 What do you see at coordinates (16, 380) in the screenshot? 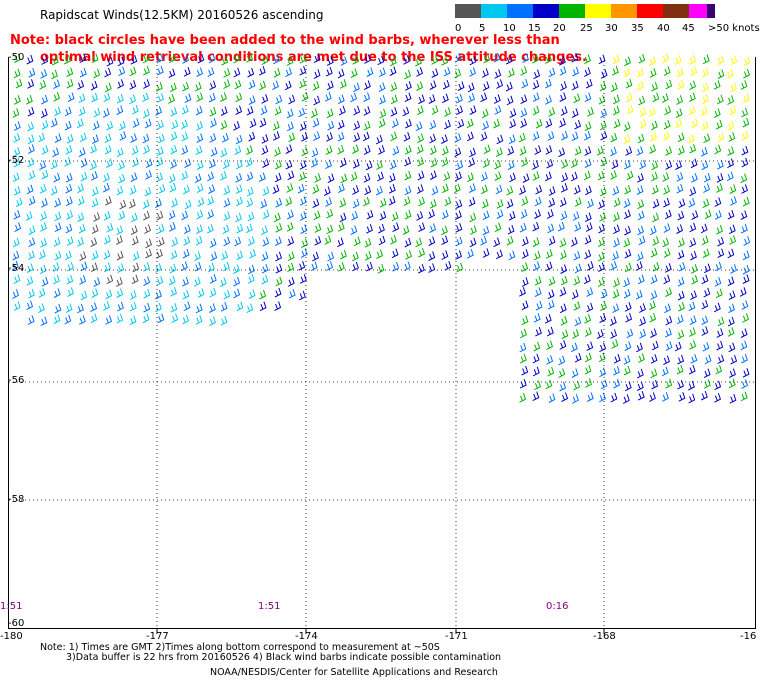
I see `lat-label-56: -56` at bounding box center [16, 380].